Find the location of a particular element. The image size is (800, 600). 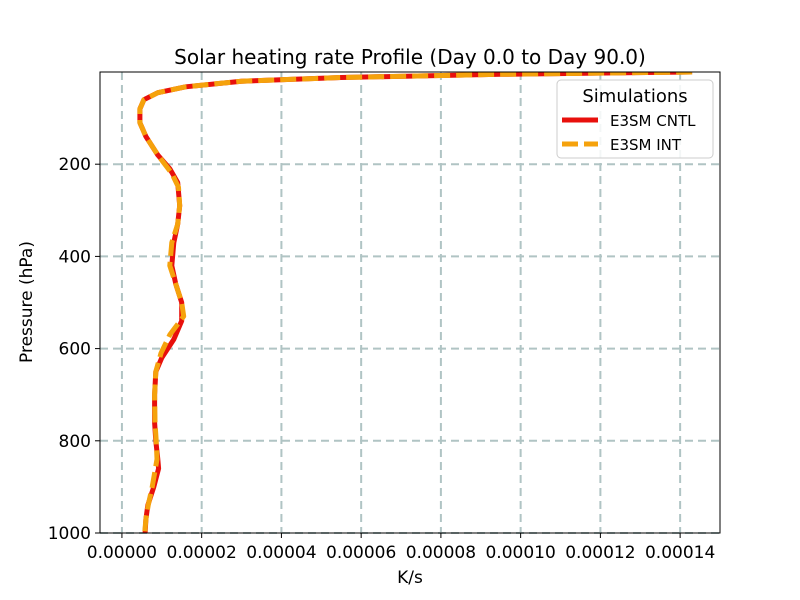

y-tick-label: 600 is located at coordinates (75, 350).